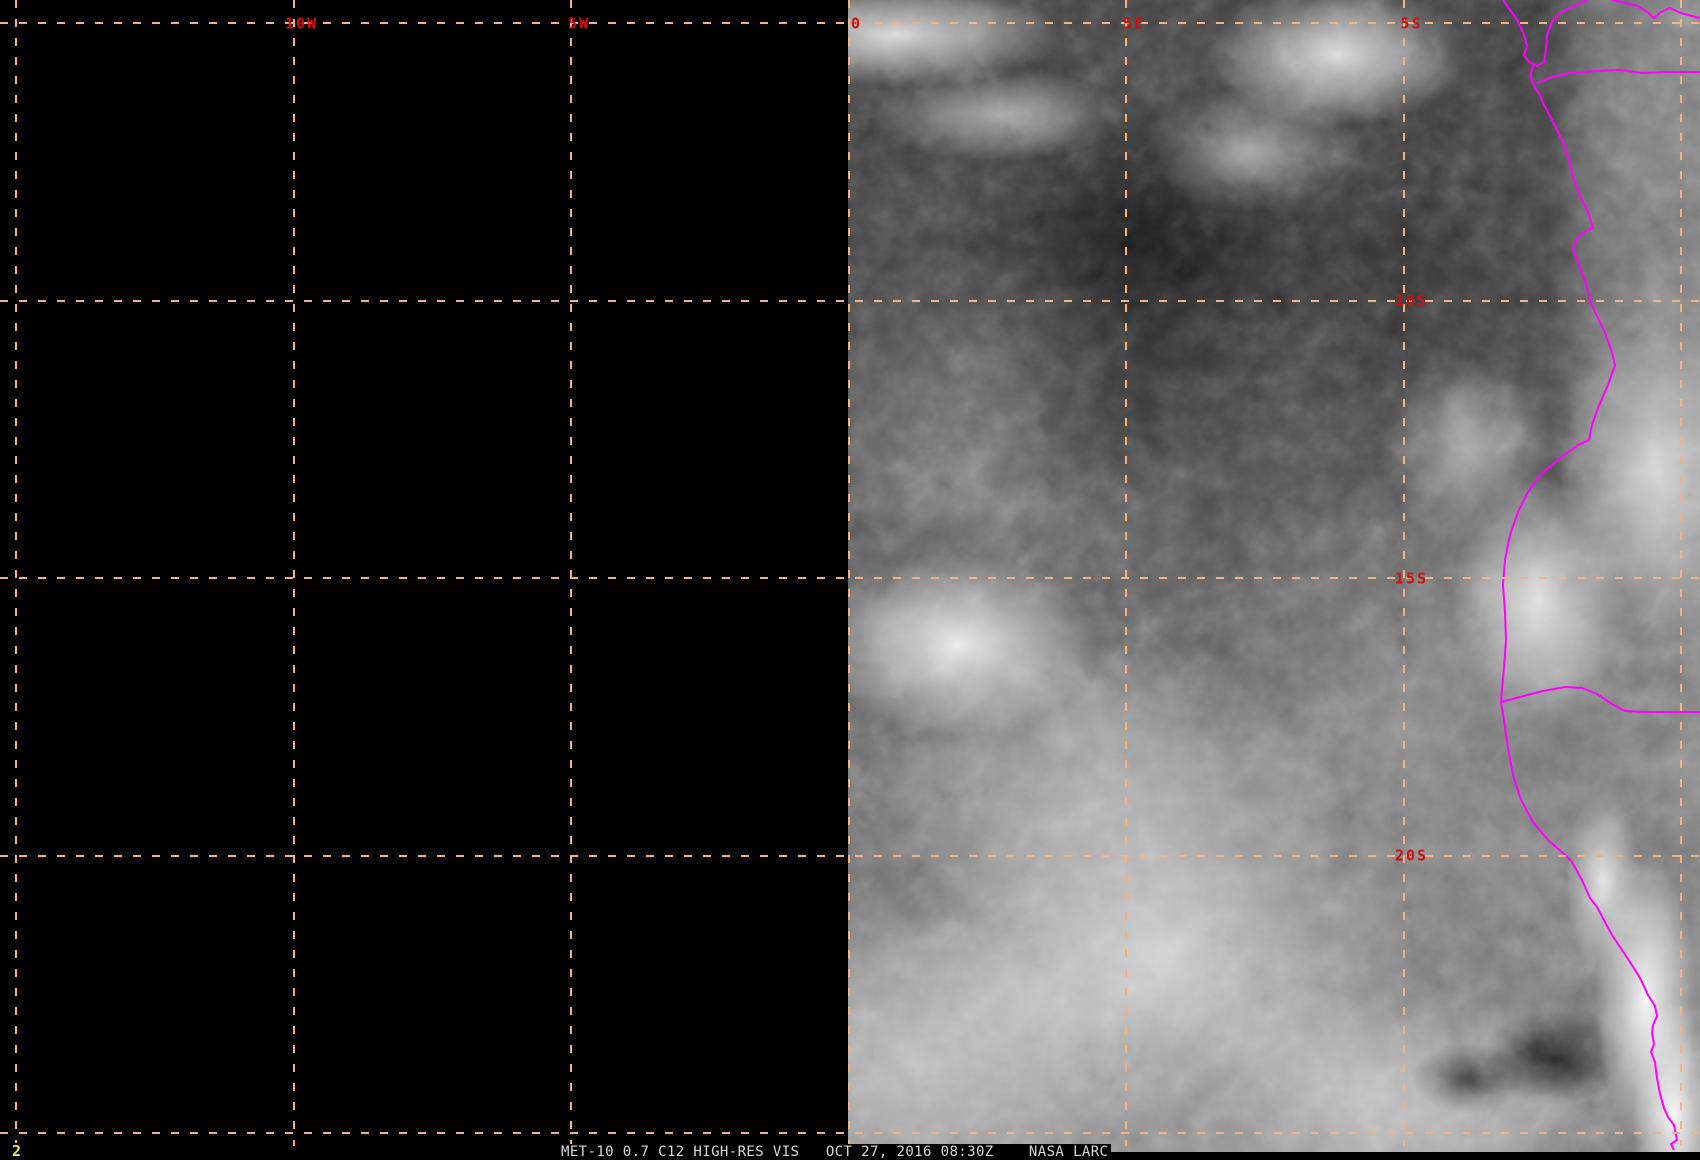 Image resolution: width=1700 pixels, height=1160 pixels. I want to click on grid-label-5e: 5E, so click(1134, 23).